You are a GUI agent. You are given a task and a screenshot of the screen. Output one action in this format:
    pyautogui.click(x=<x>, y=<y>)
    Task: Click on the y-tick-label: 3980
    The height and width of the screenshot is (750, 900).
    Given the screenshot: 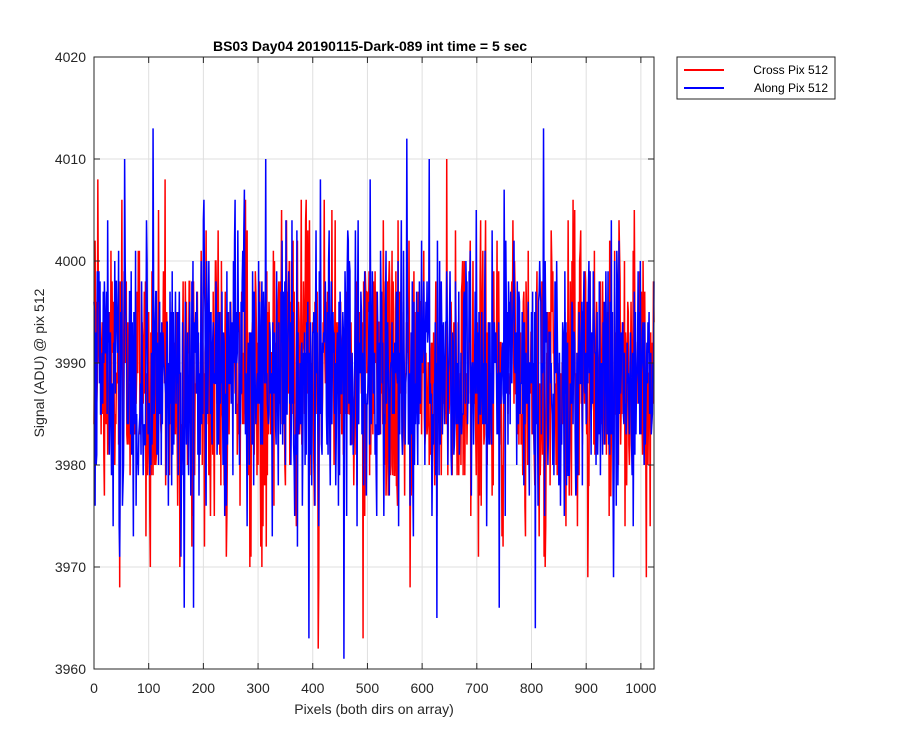 What is the action you would take?
    pyautogui.click(x=70, y=465)
    